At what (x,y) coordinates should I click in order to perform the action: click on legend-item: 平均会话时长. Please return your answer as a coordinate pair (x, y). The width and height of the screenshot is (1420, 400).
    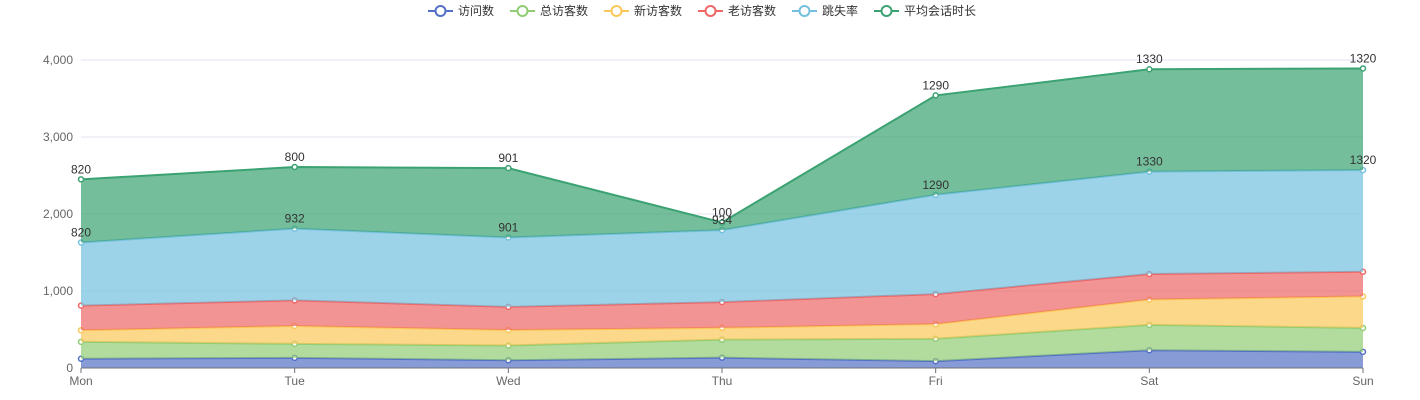
    Looking at the image, I should click on (925, 11).